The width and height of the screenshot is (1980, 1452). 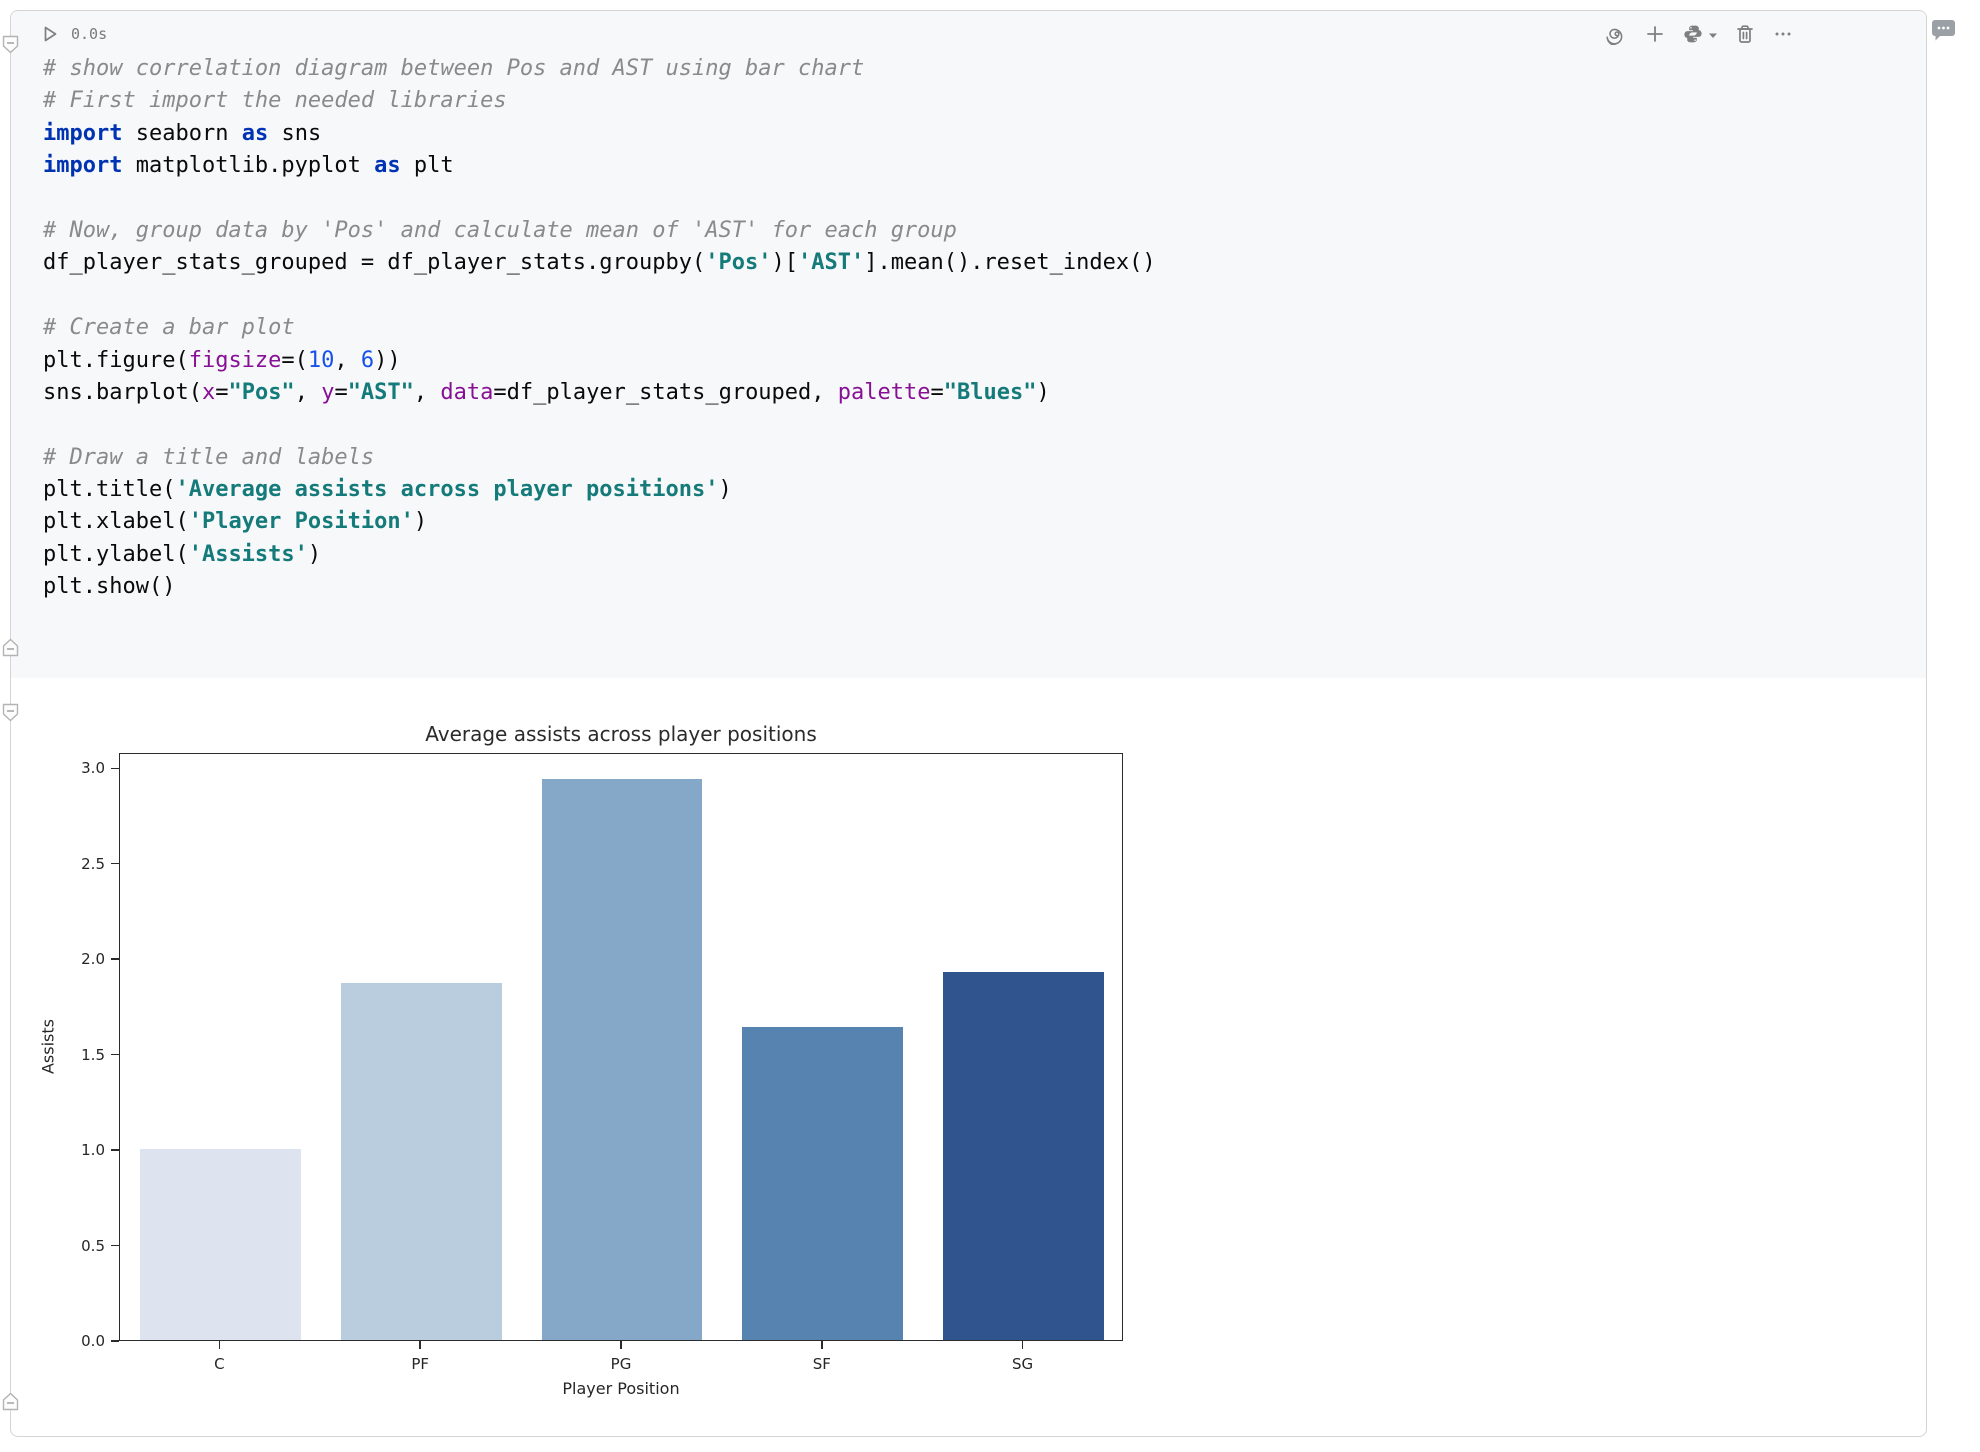 What do you see at coordinates (169, 328) in the screenshot?
I see `code-line: # Create a bar plot` at bounding box center [169, 328].